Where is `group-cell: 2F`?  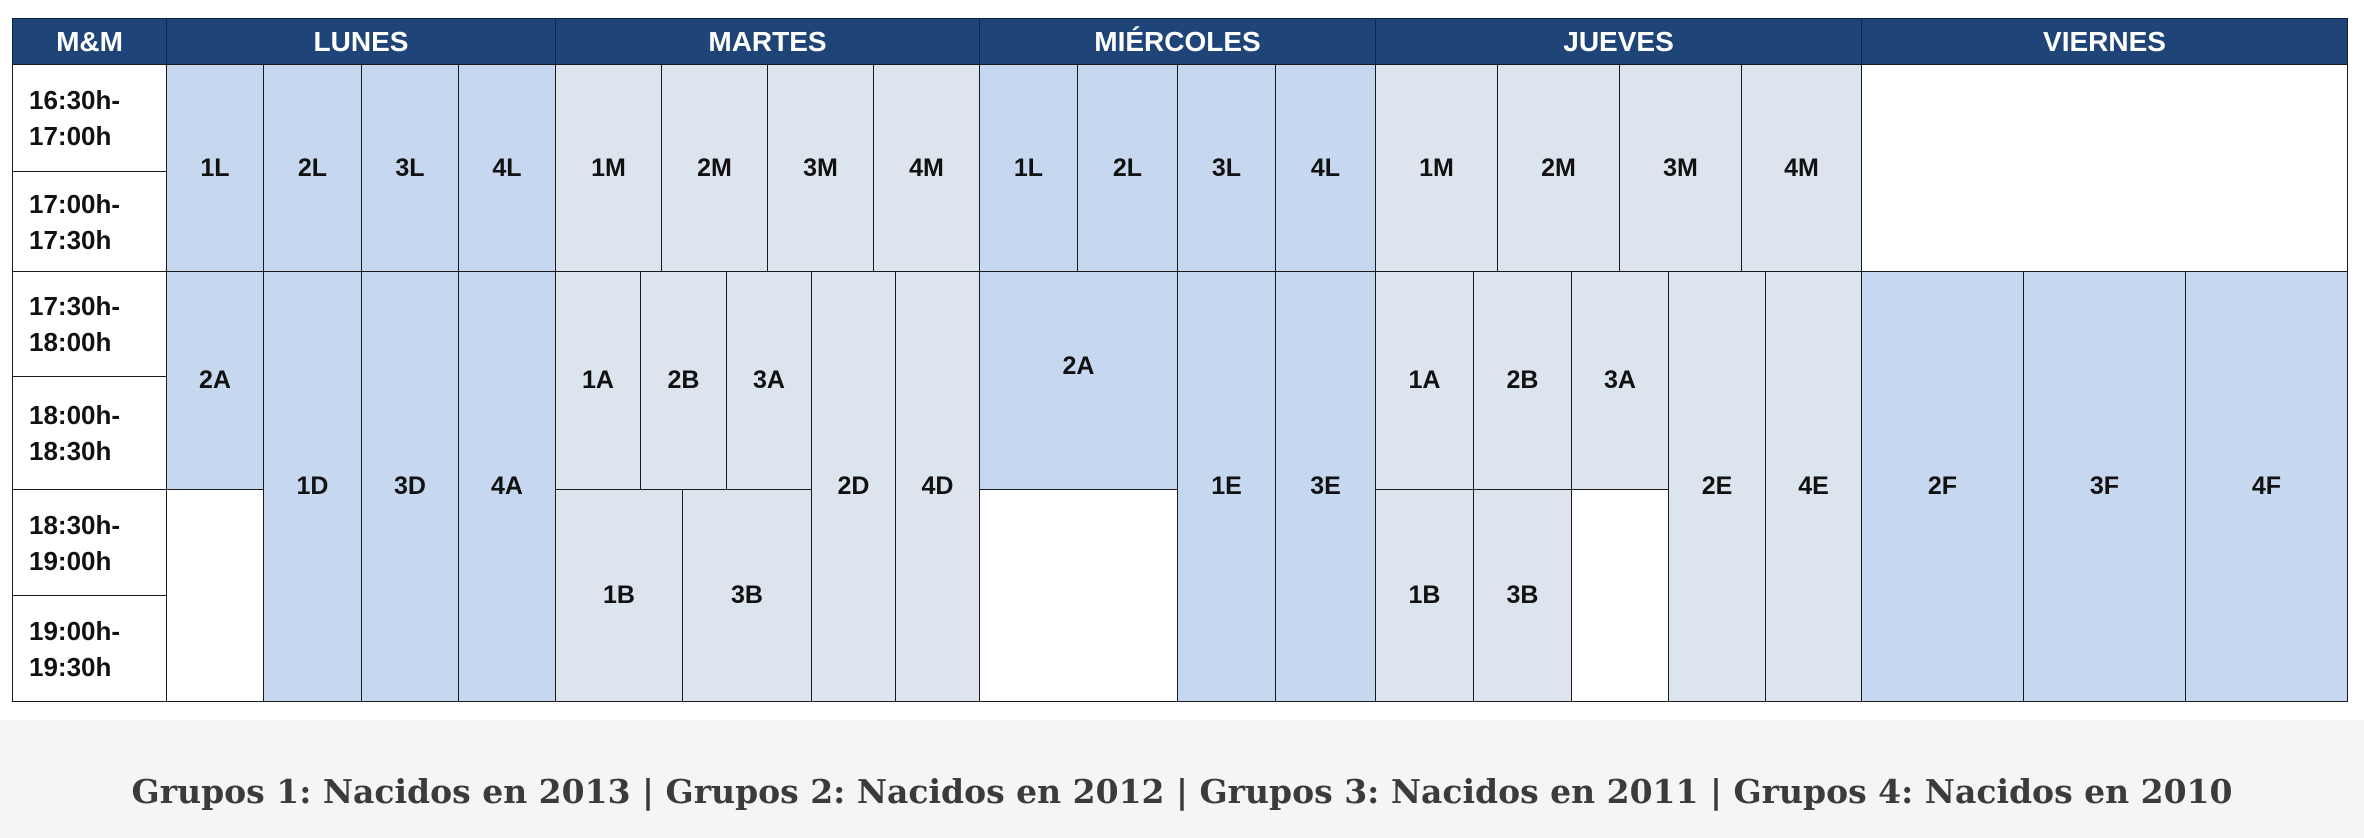
group-cell: 2F is located at coordinates (1942, 486).